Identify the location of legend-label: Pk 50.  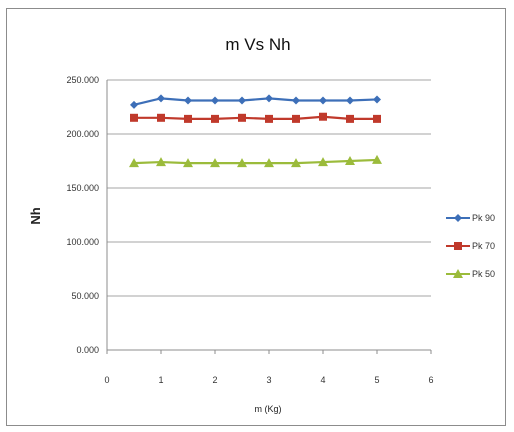
(483, 274).